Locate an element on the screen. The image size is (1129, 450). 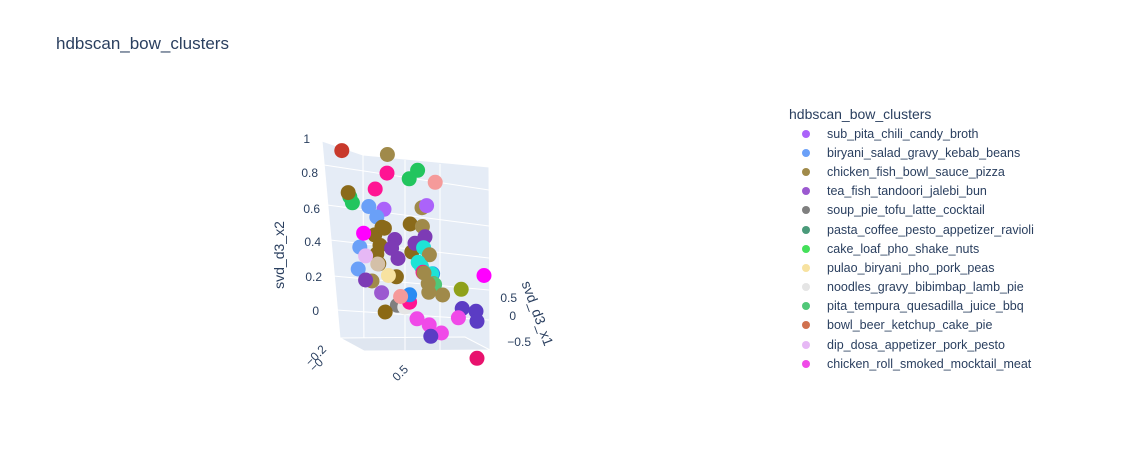
legend-label: biryani_salad_gravy_kebab_beans is located at coordinates (924, 152).